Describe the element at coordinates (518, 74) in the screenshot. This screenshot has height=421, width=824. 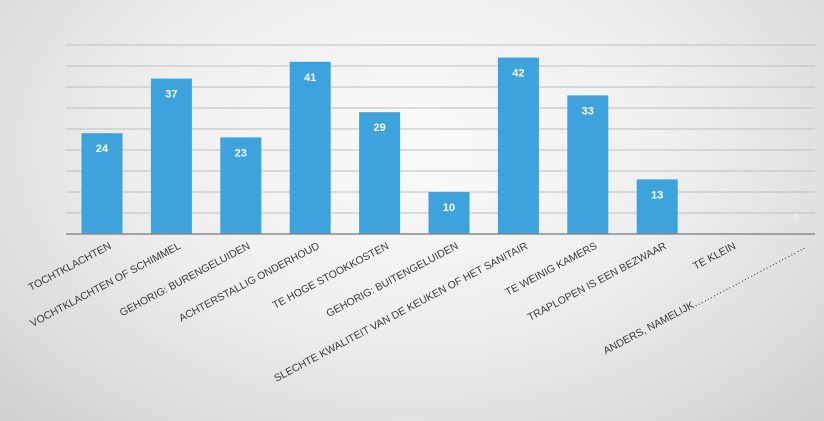
I see `data-label: 42` at that location.